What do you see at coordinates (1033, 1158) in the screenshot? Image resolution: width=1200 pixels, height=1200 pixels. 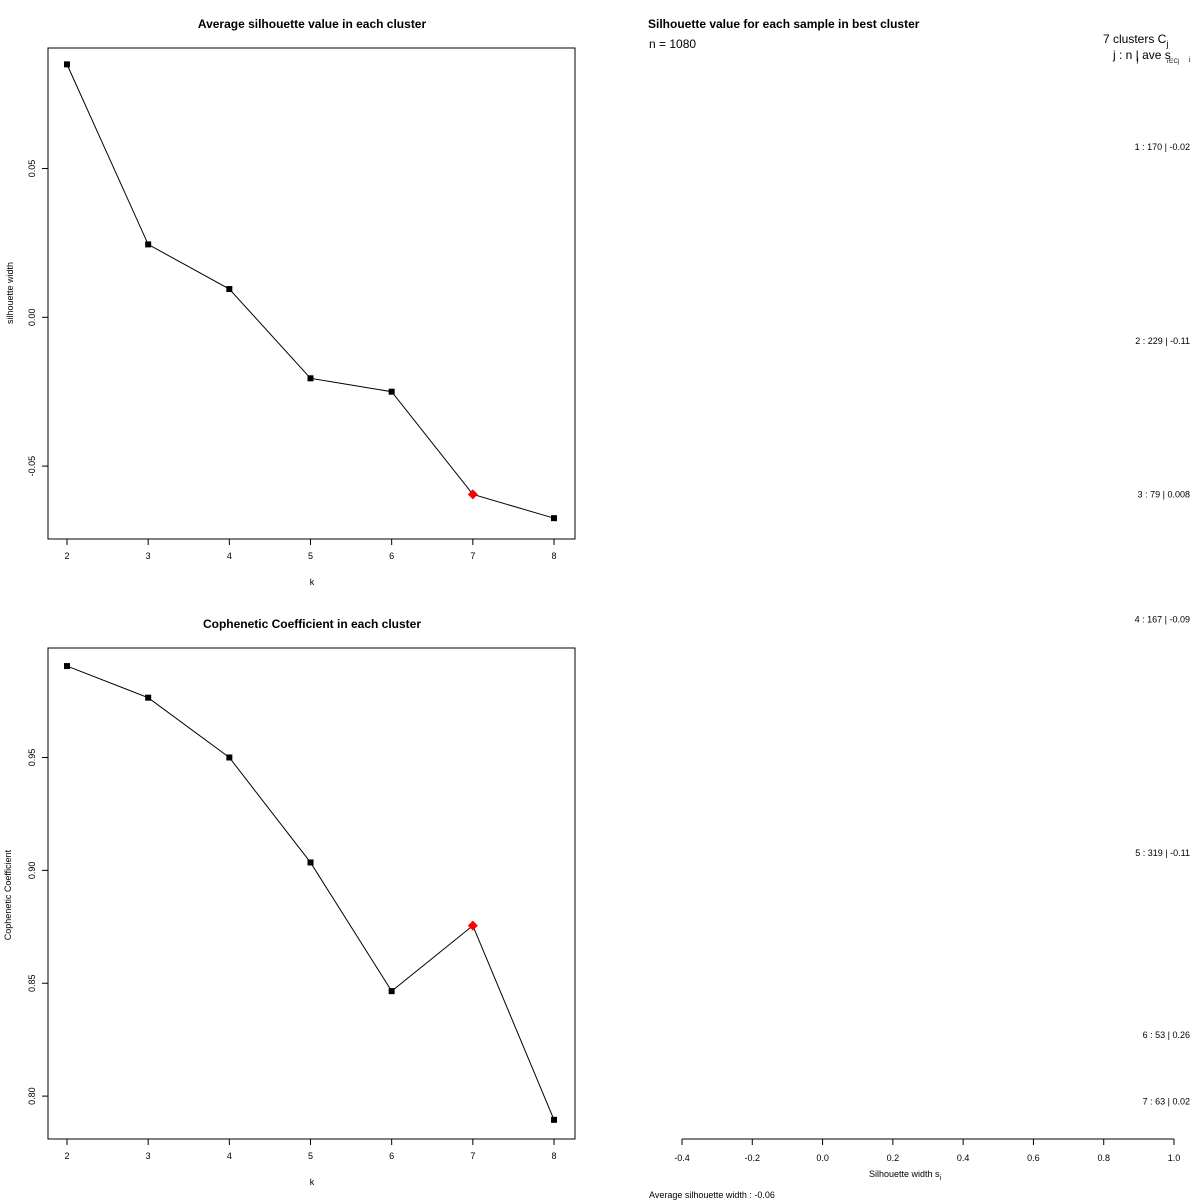 I see `x-tick-label: 0.6` at bounding box center [1033, 1158].